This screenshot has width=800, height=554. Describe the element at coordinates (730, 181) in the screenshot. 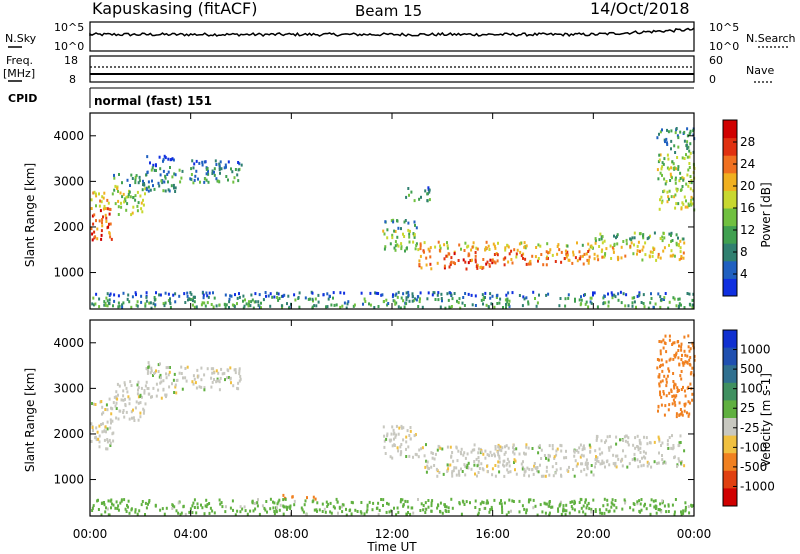

I see `colorbar-swatch` at that location.